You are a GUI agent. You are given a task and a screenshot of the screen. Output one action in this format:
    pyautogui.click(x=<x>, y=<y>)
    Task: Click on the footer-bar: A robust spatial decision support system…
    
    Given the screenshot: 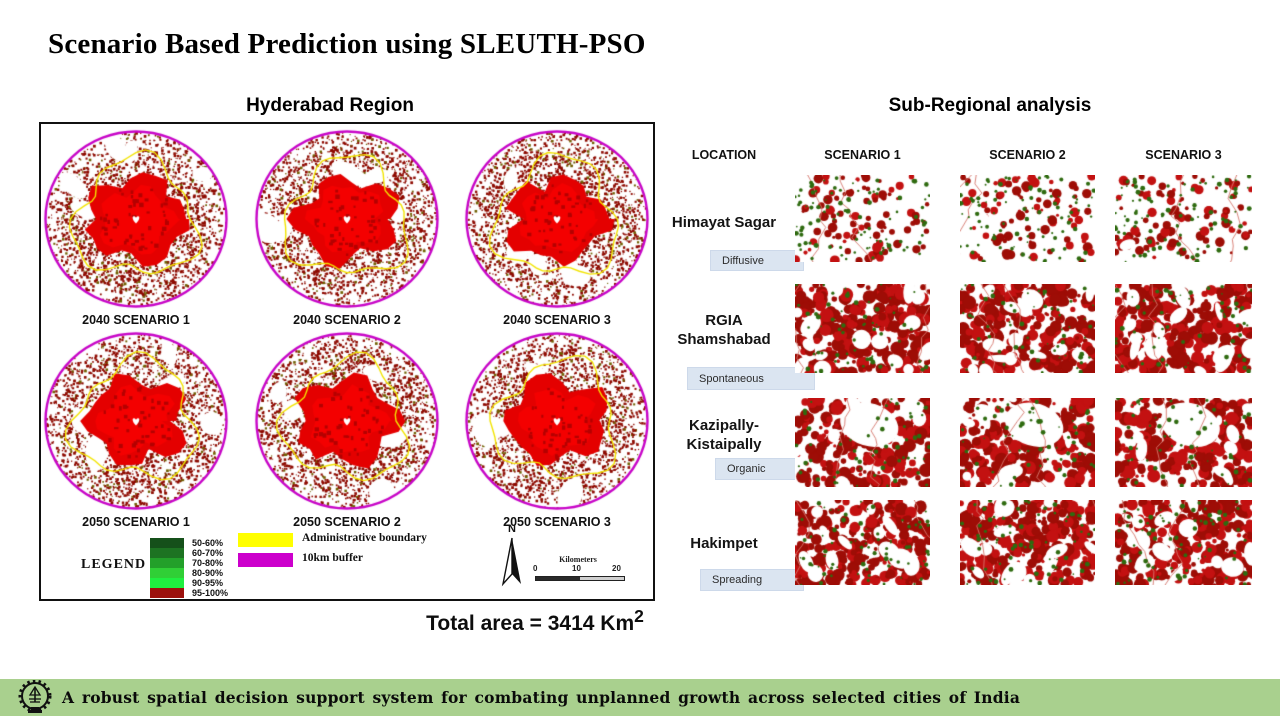 What is the action you would take?
    pyautogui.click(x=640, y=697)
    